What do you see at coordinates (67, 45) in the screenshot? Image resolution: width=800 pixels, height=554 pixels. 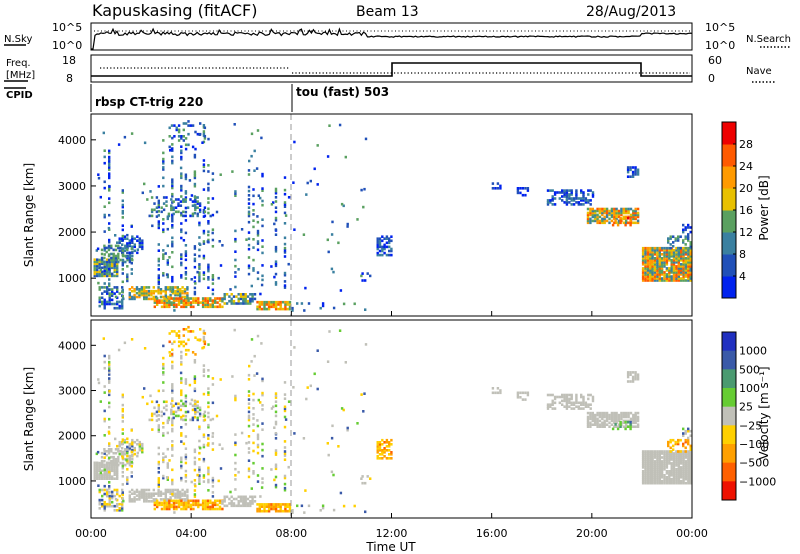 I see `nsky-tick-bottom: 10^0` at bounding box center [67, 45].